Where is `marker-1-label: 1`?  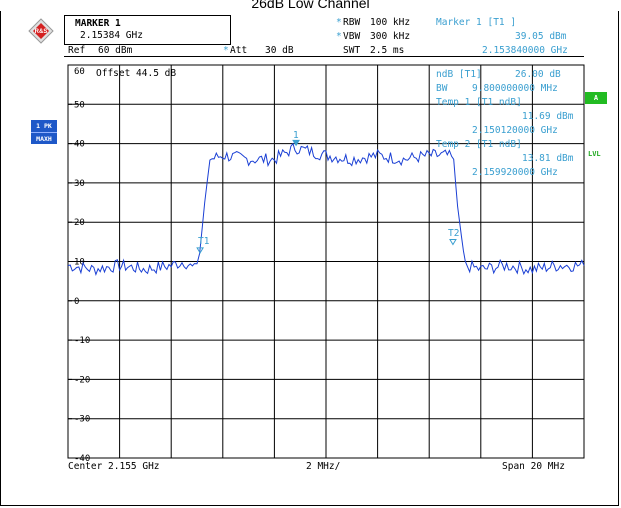 marker-1-label: 1 is located at coordinates (296, 135).